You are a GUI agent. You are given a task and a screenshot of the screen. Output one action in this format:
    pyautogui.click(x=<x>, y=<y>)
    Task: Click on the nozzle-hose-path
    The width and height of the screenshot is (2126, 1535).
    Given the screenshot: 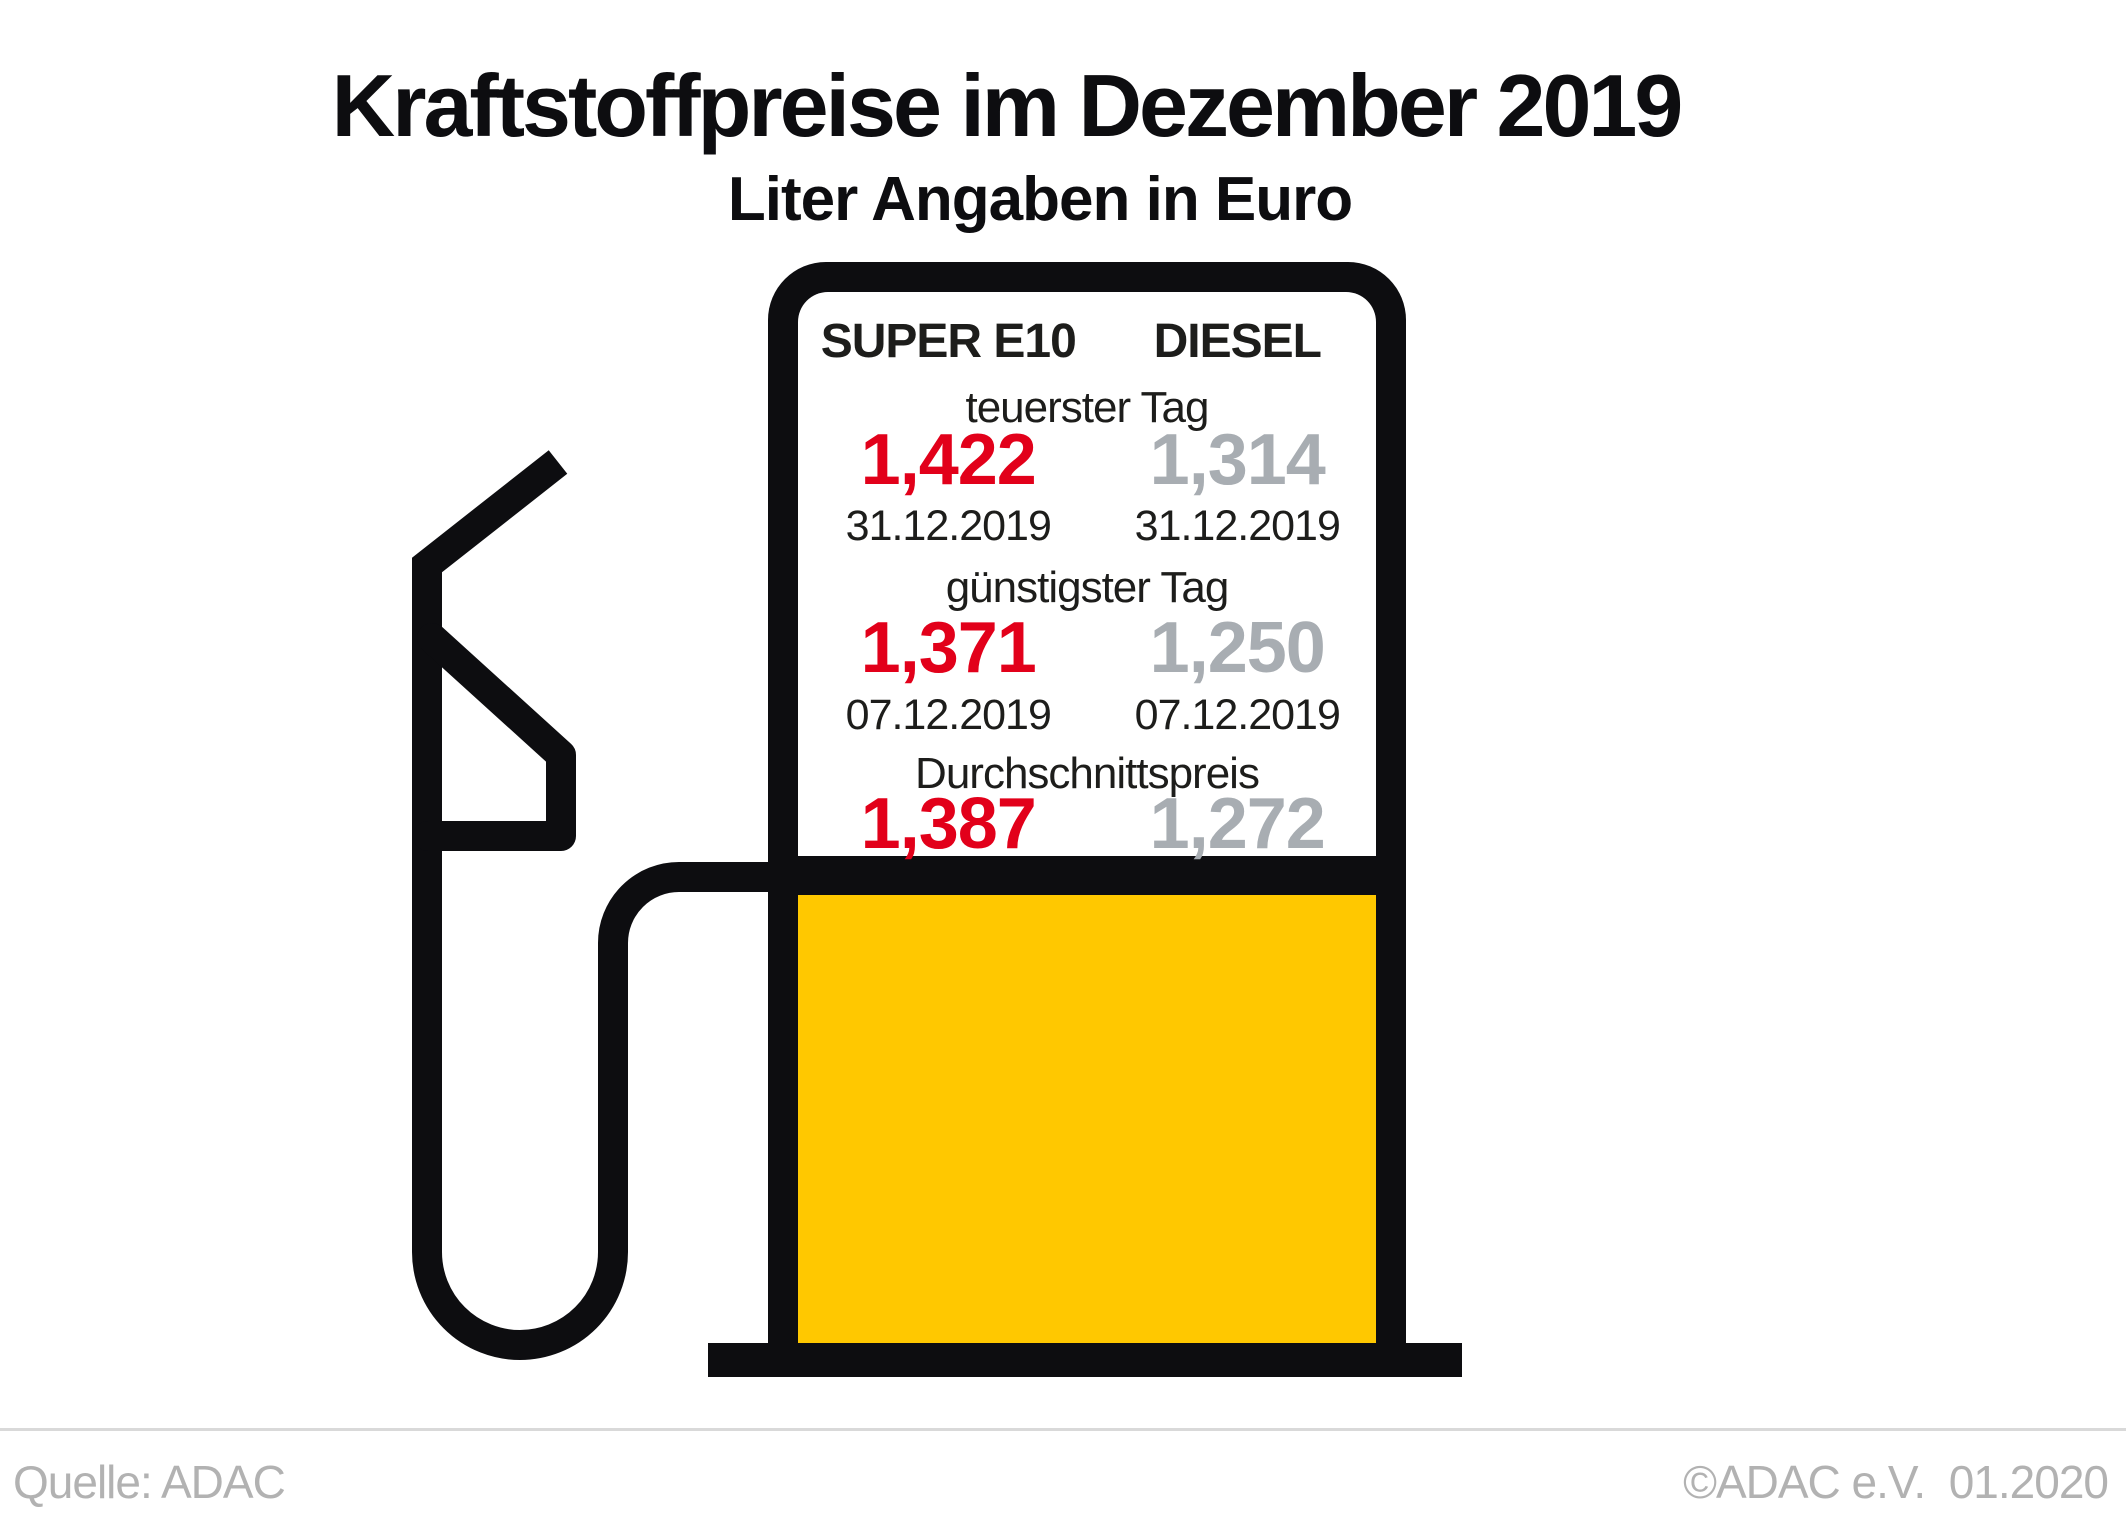 What is the action you would take?
    pyautogui.click(x=609, y=905)
    